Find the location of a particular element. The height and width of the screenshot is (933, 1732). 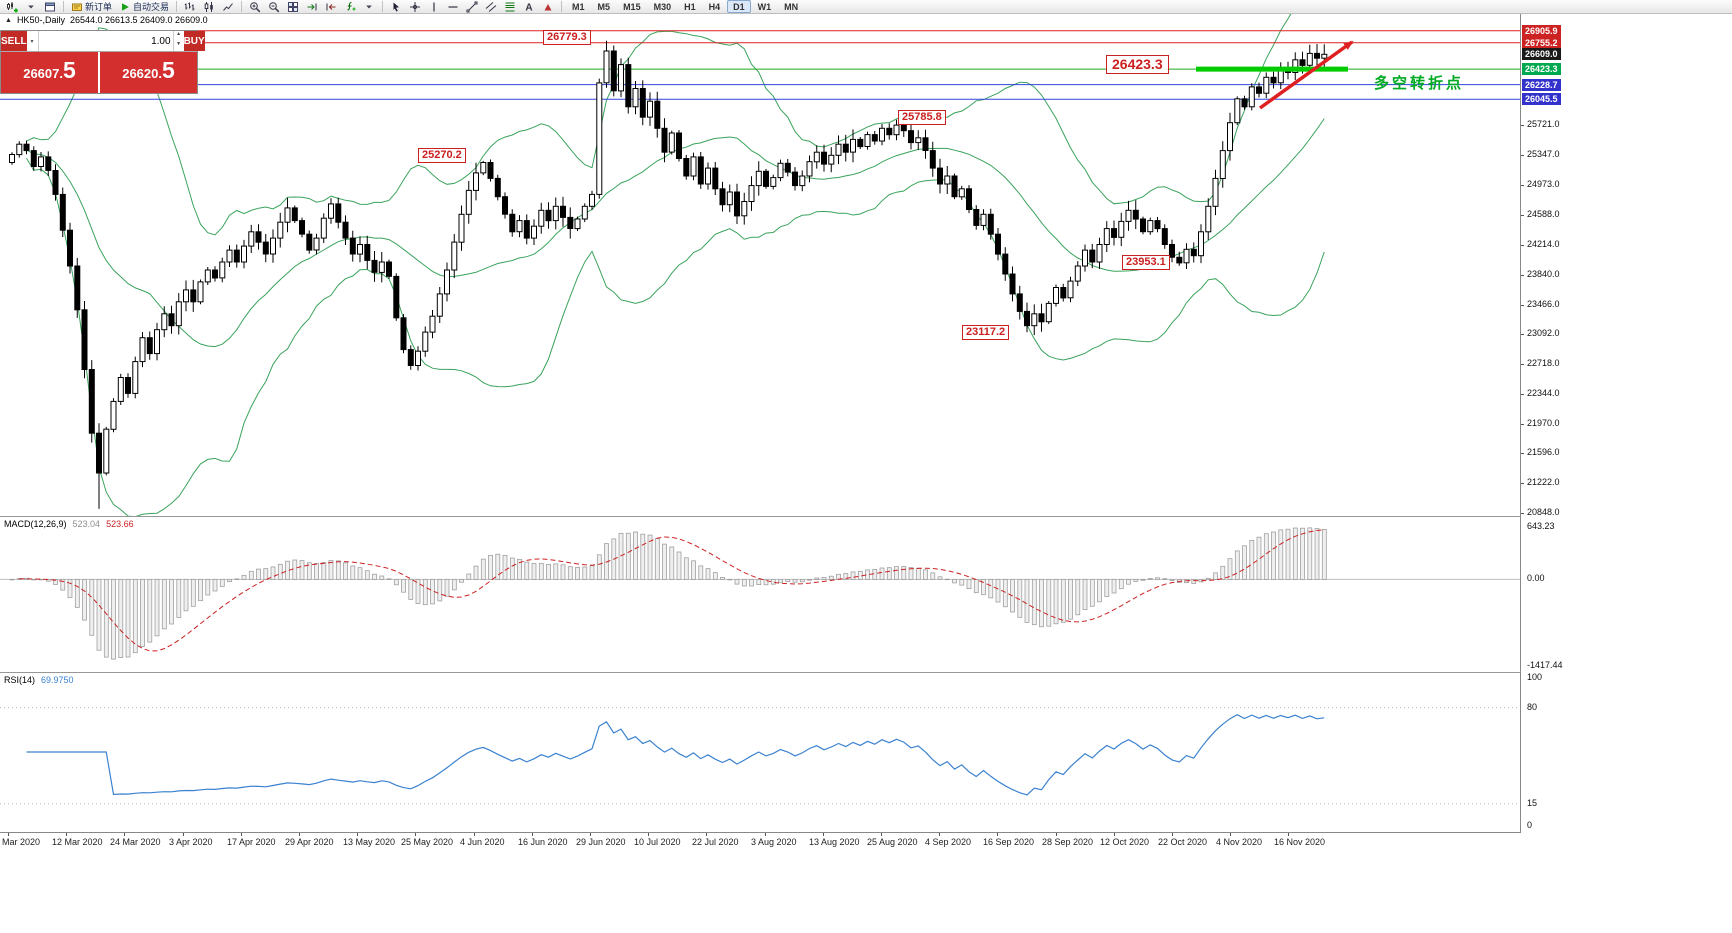

text-label-button: A is located at coordinates (529, 6).